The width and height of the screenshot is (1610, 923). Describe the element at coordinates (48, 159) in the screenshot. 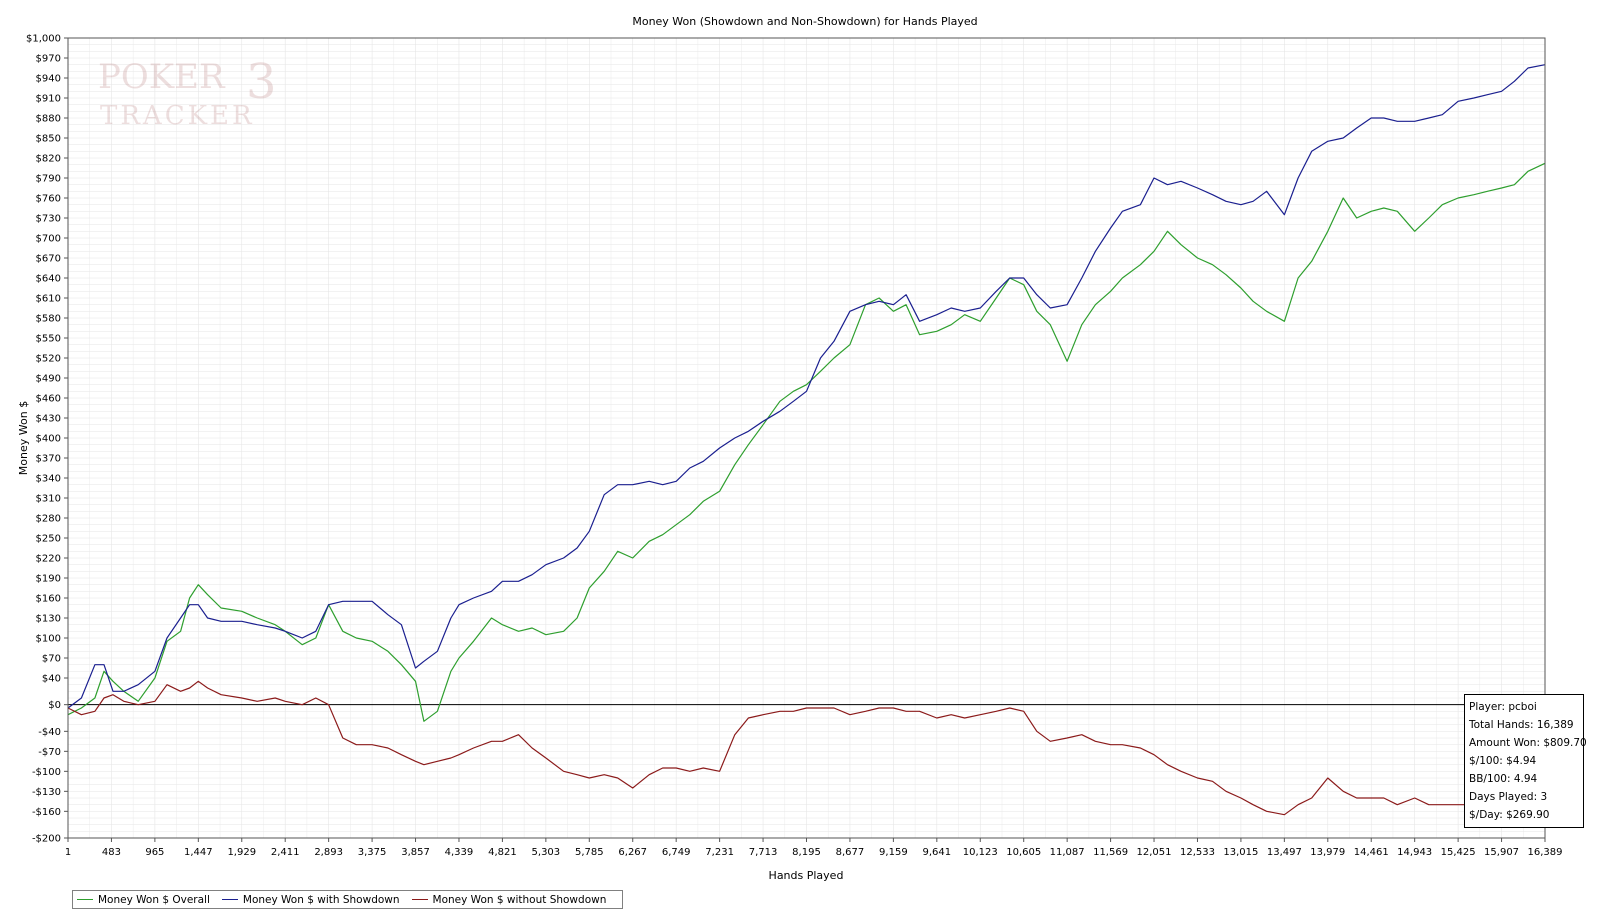

I see `y-tick-label: $820` at that location.